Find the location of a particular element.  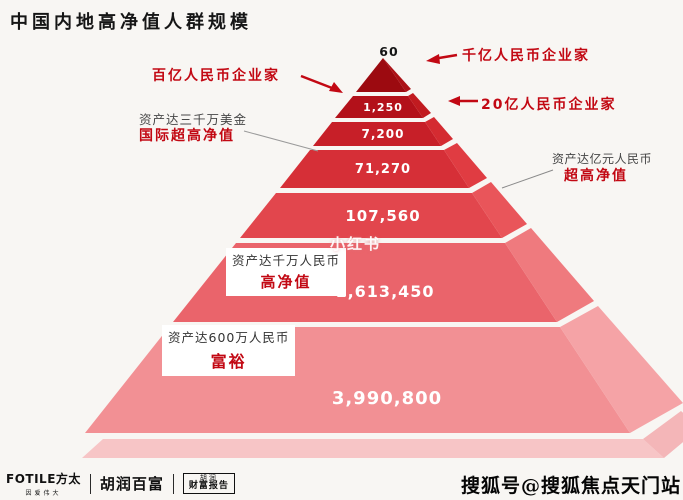

pyramid-level-2-value: 1,250 is located at coordinates (383, 107).